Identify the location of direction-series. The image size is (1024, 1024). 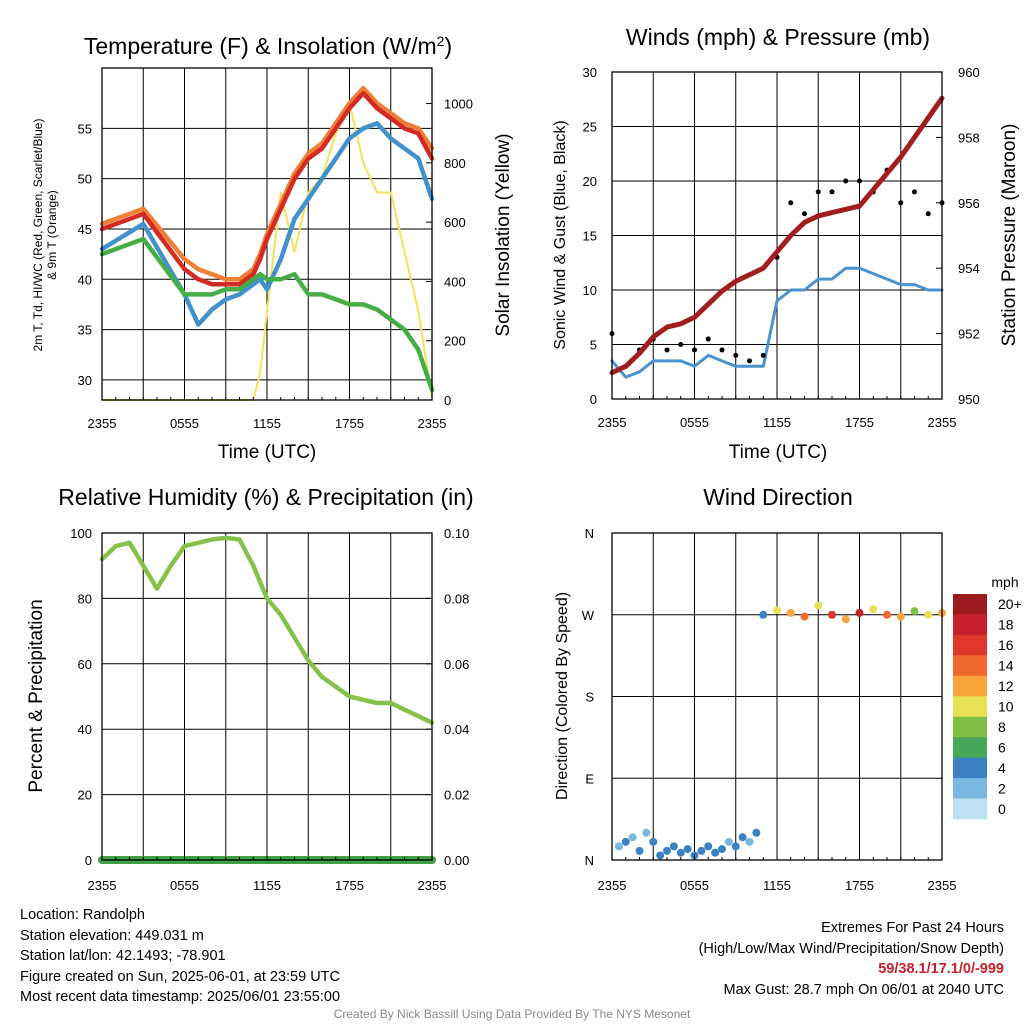
(780, 730).